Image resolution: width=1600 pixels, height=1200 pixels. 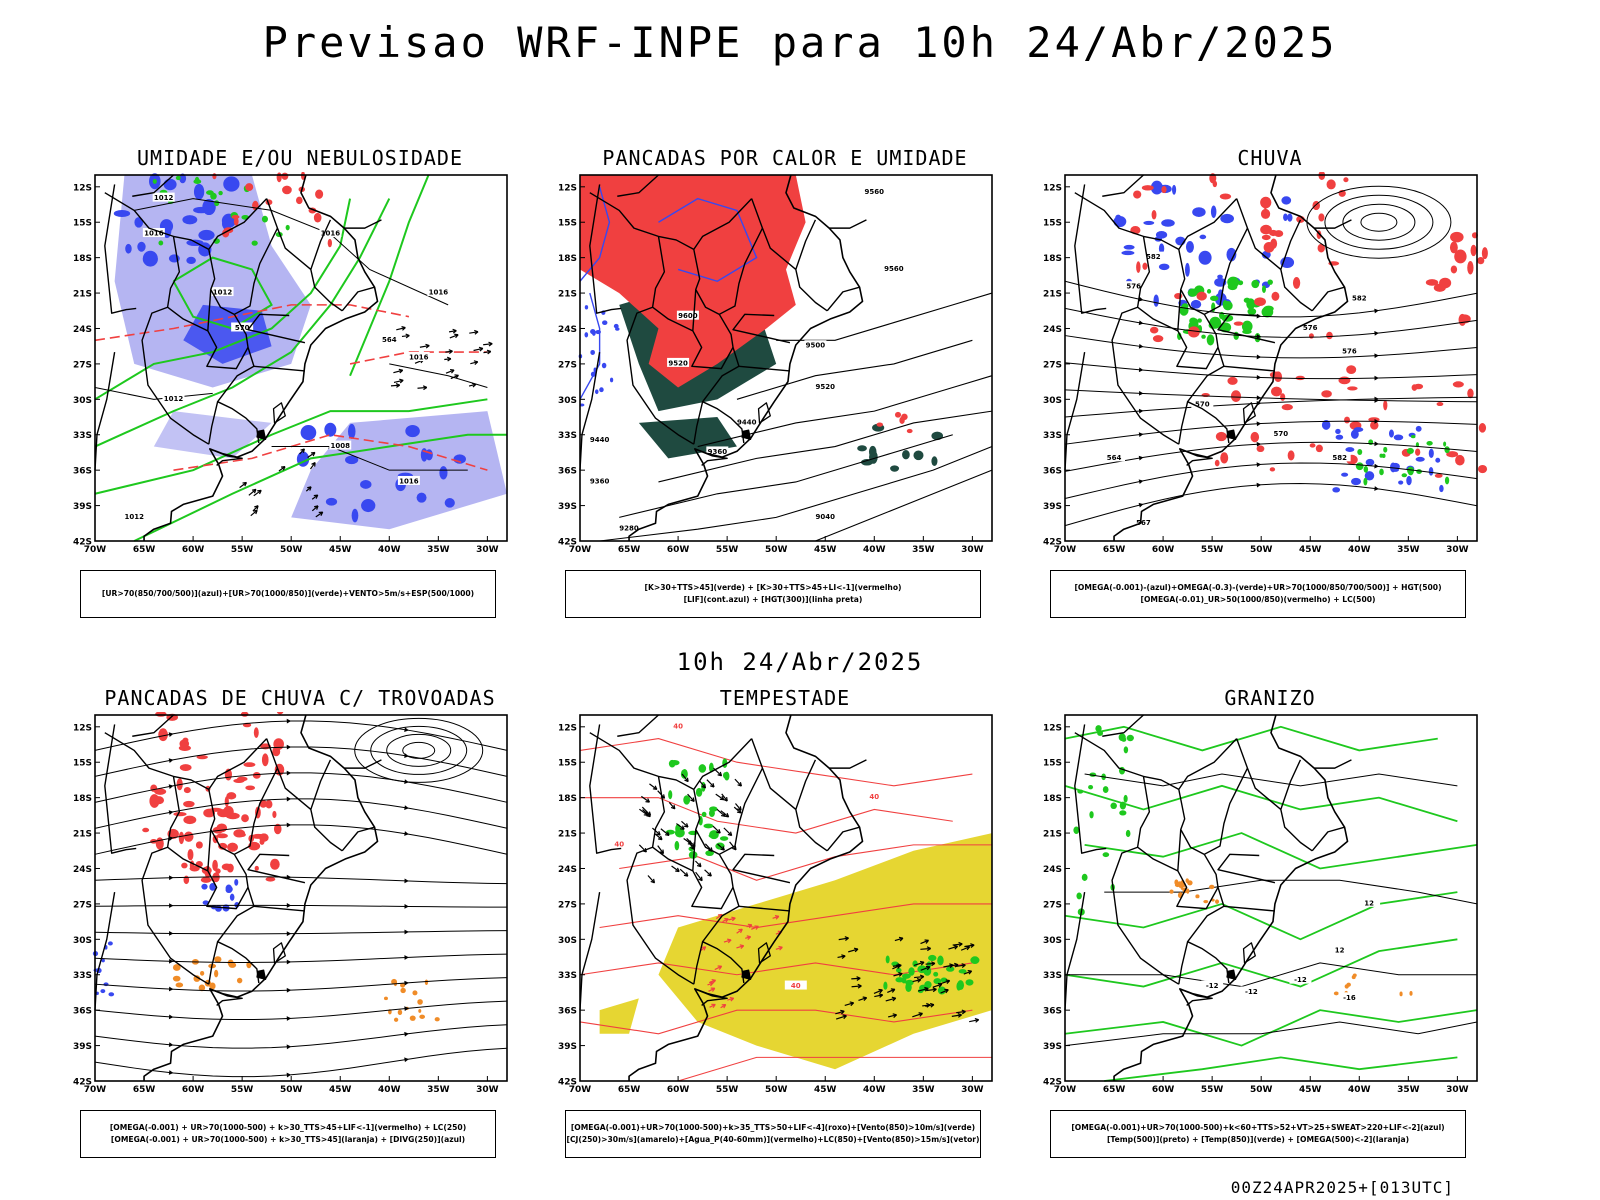 What do you see at coordinates (1271, 358) in the screenshot?
I see `map-frame` at bounding box center [1271, 358].